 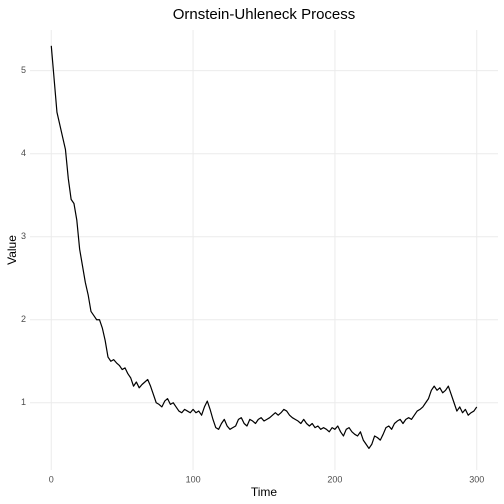 What do you see at coordinates (12, 250) in the screenshot?
I see `y-axis-title: Value` at bounding box center [12, 250].